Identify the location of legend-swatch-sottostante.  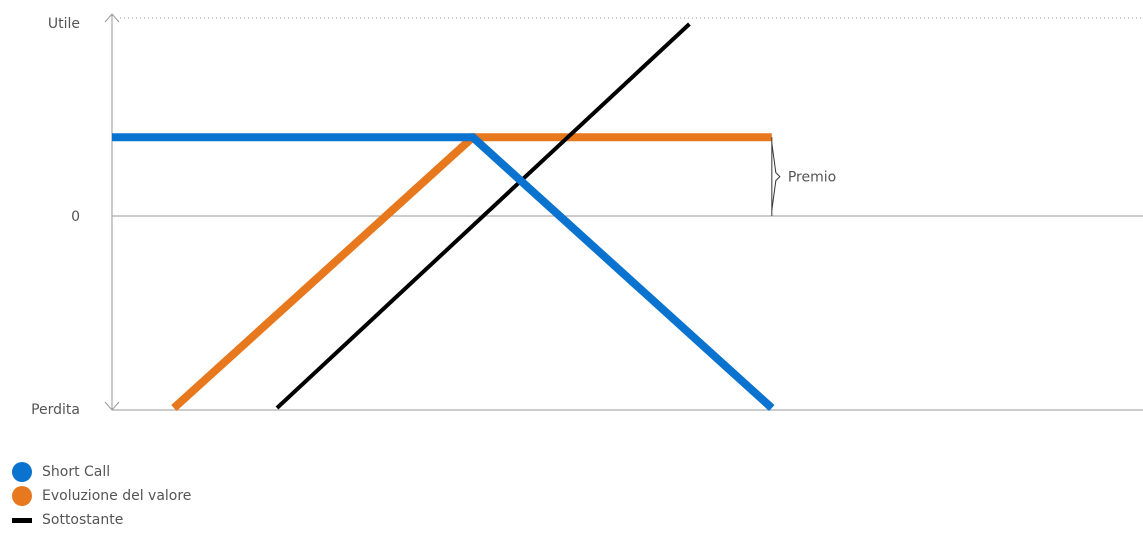
(22, 520).